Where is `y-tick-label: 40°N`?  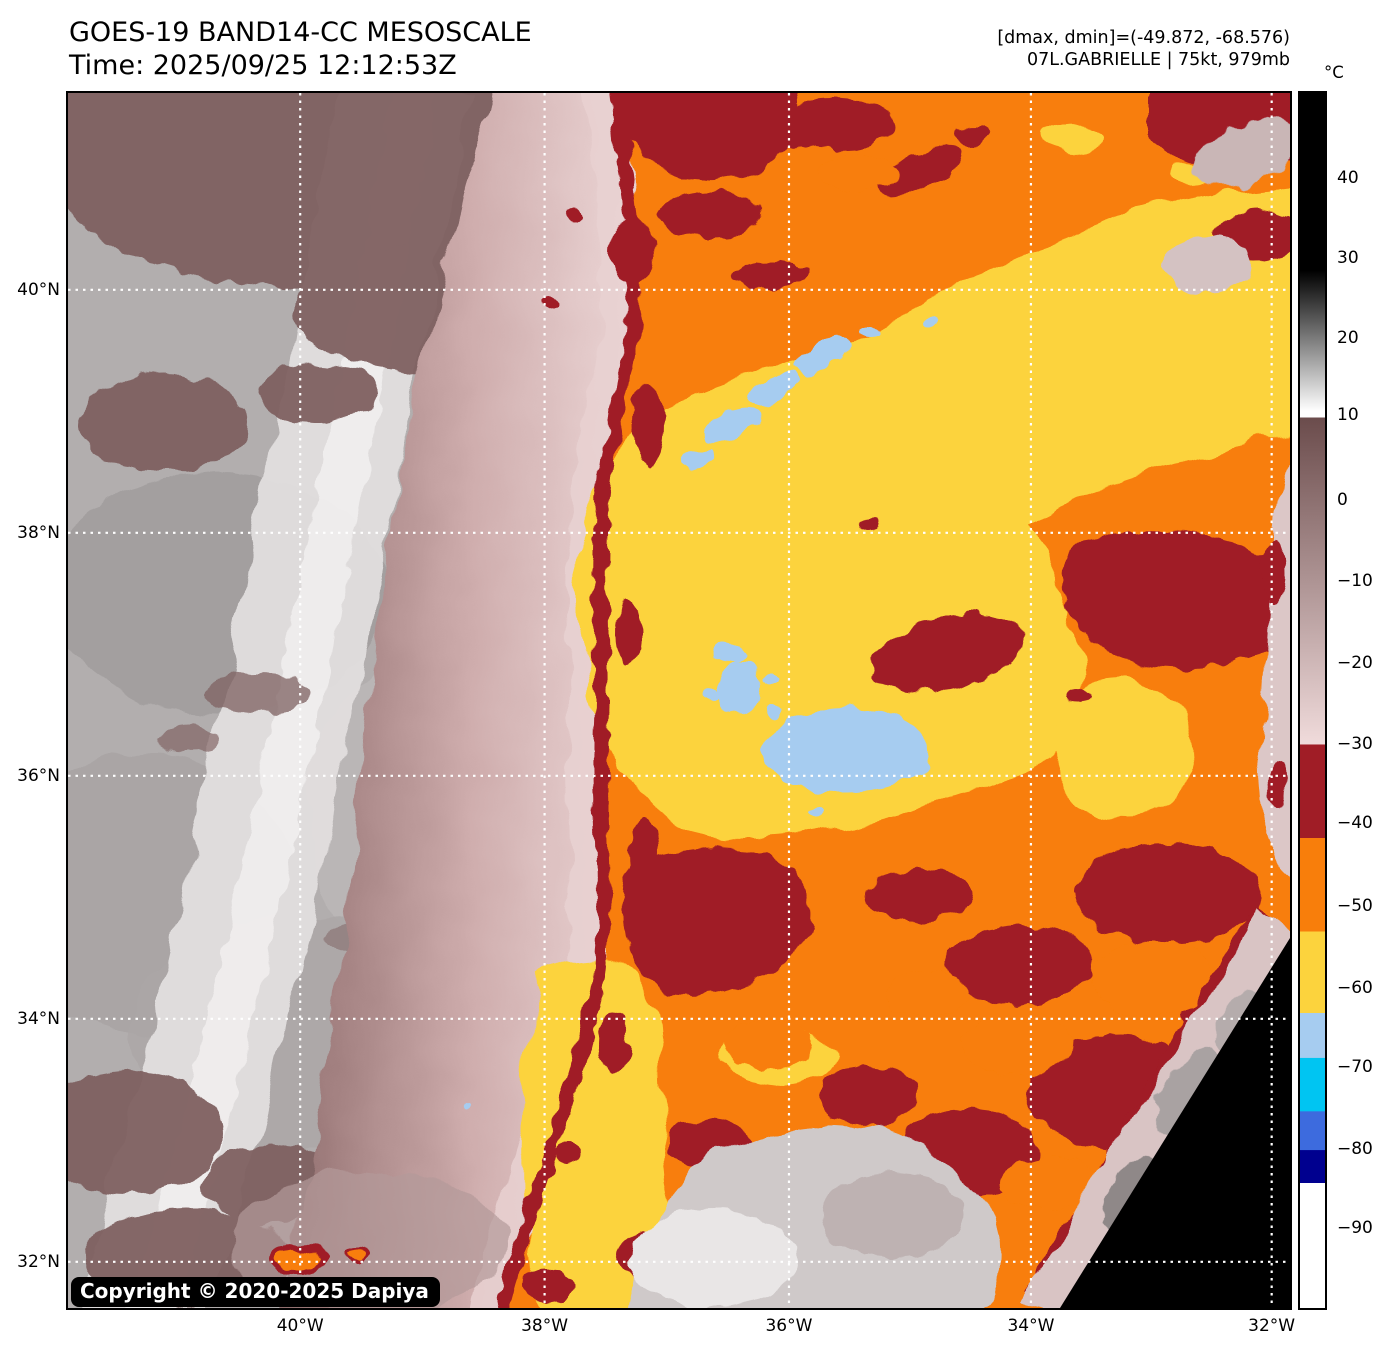 y-tick-label: 40°N is located at coordinates (38, 289).